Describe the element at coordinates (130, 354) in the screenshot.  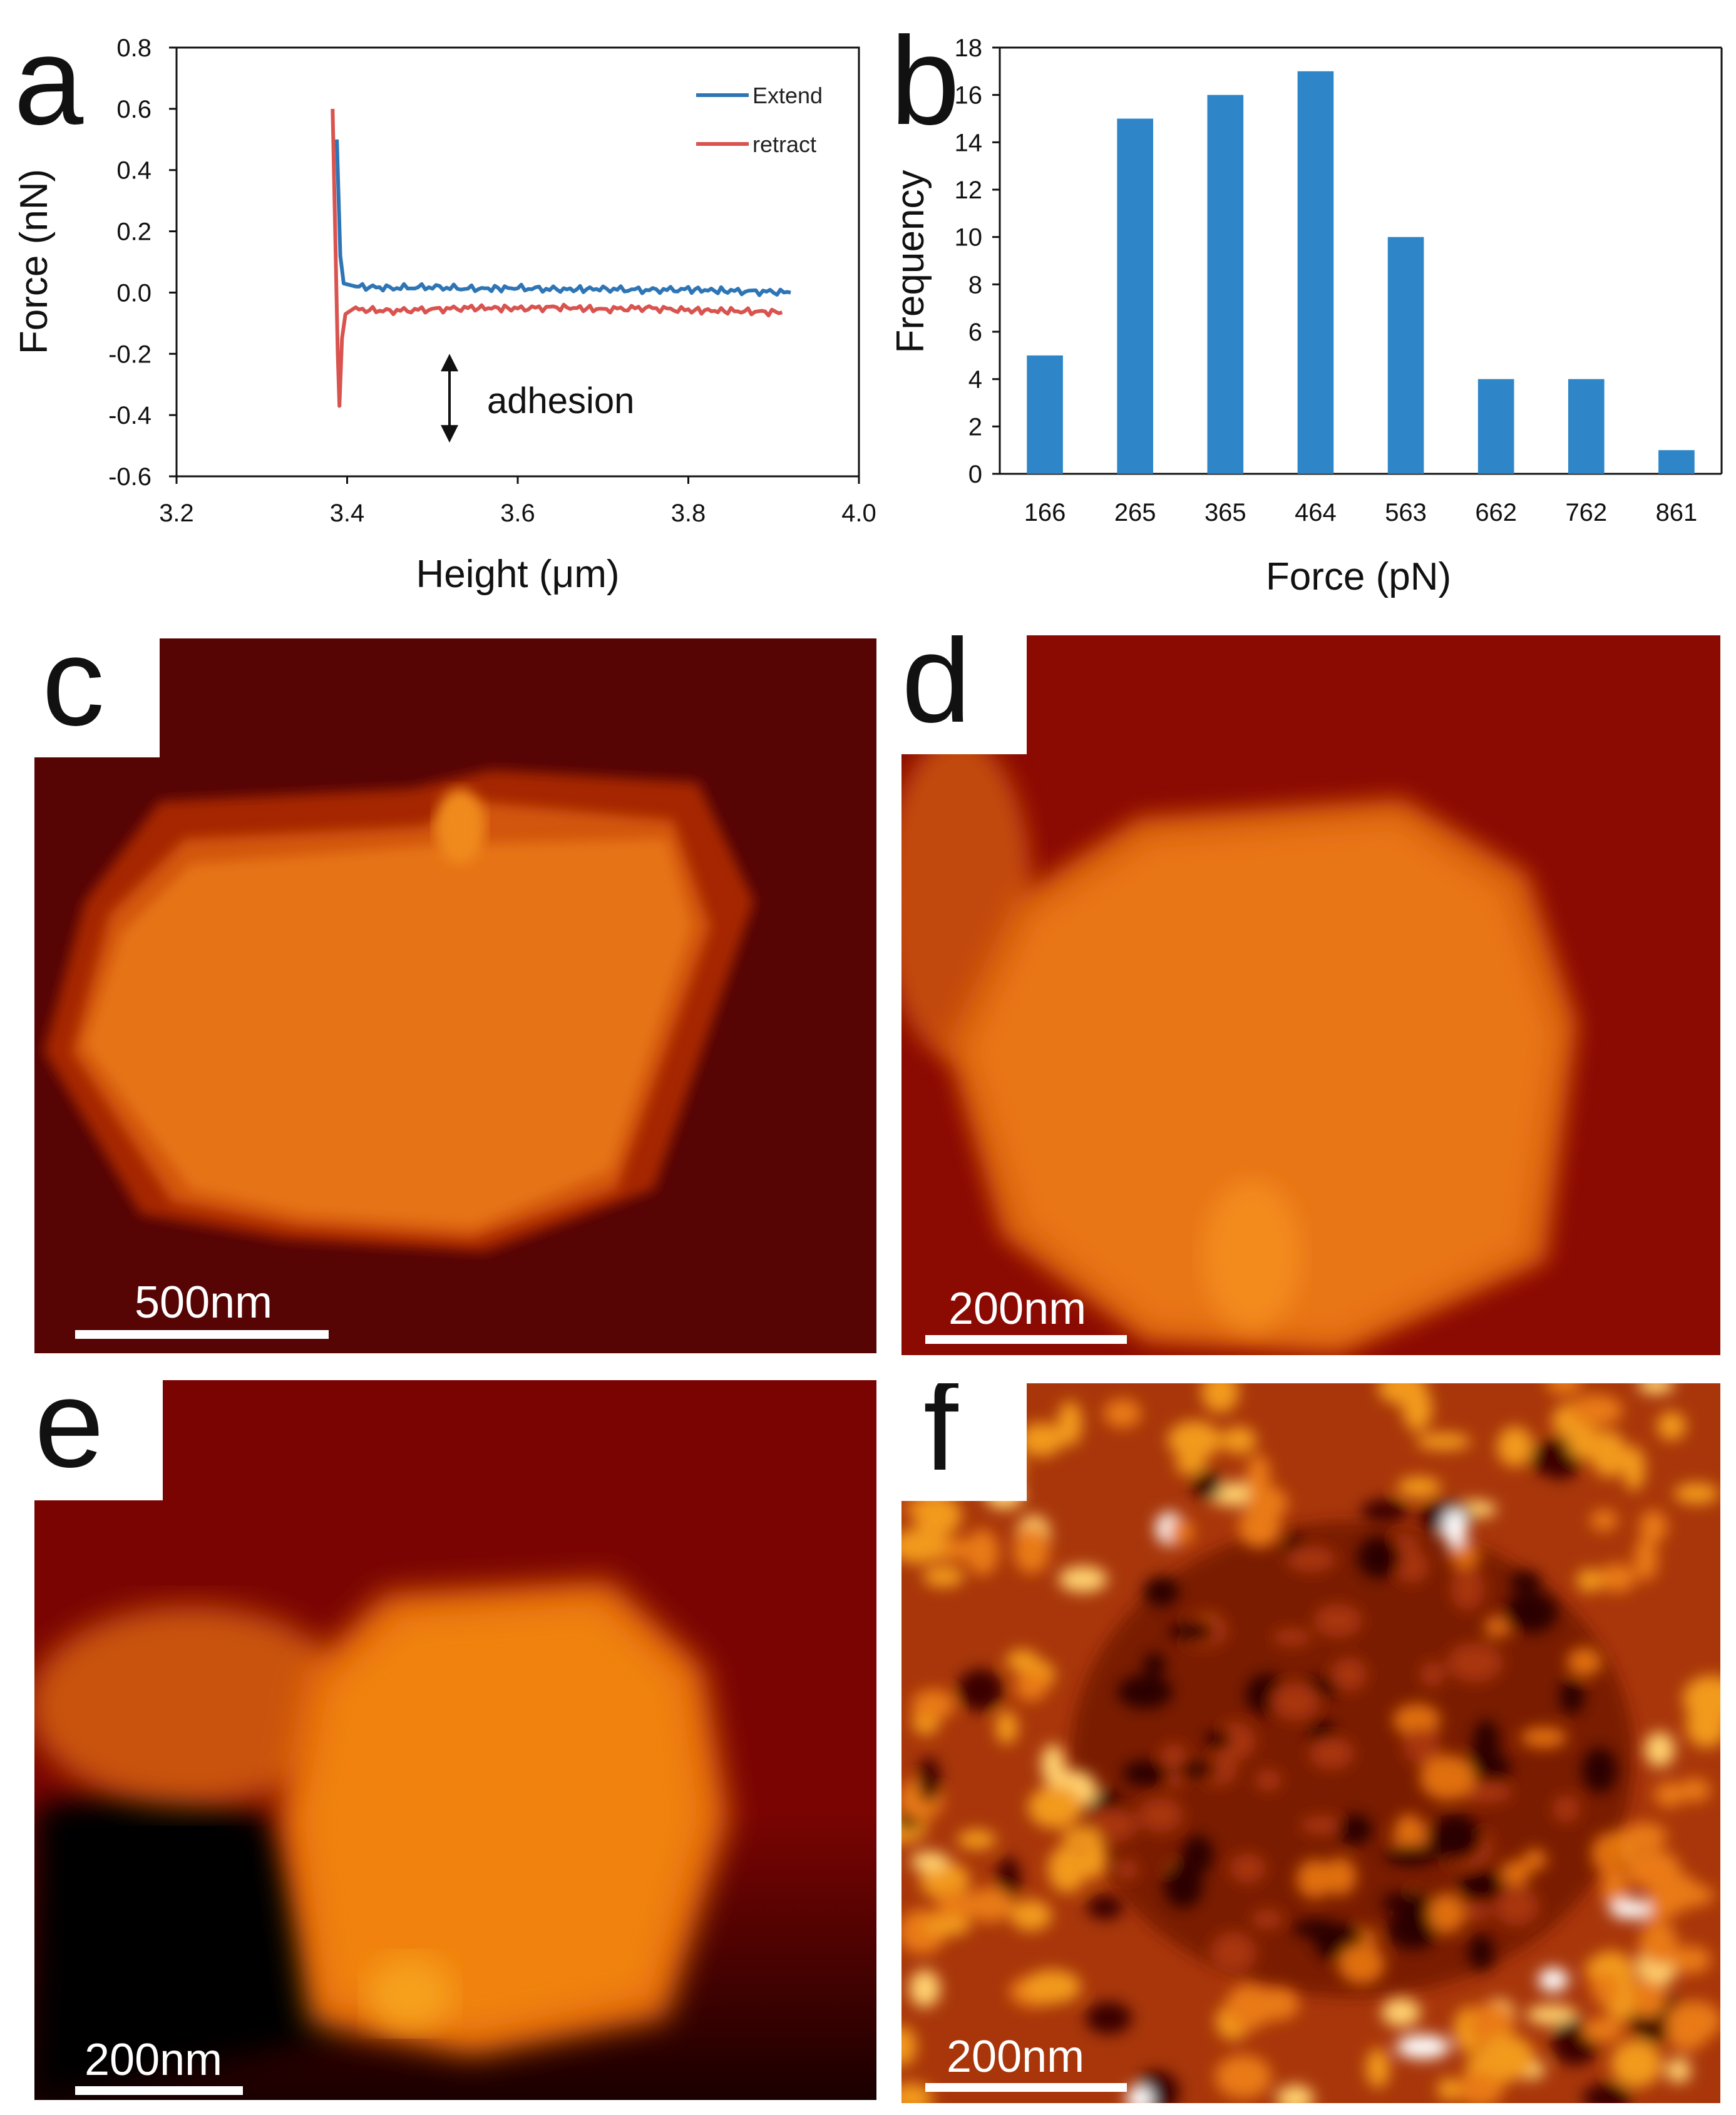
I see `y-tick-label: -0.2` at that location.